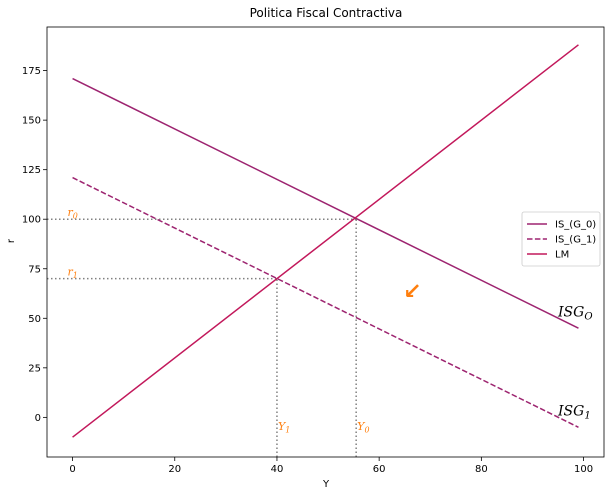 Image resolution: width=612 pixels, height=496 pixels. I want to click on y-tick-label-100: 100, so click(31, 220).